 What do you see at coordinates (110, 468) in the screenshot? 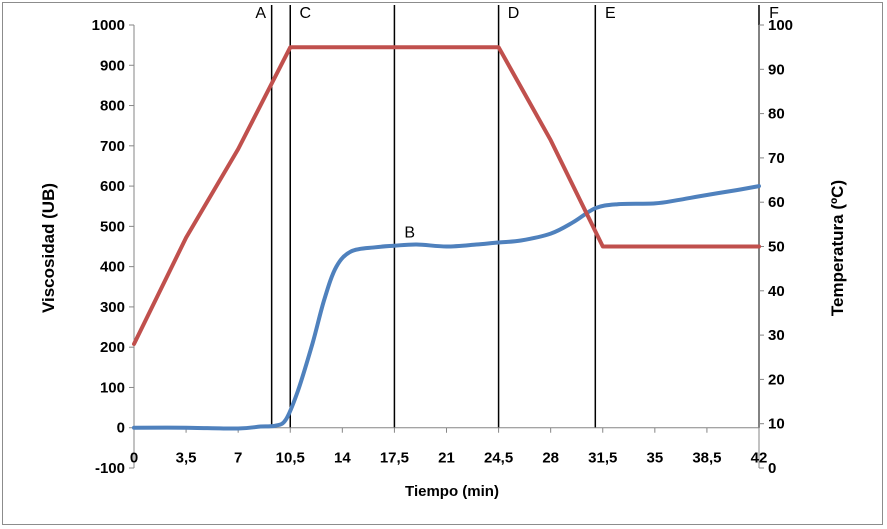
I see `y-tick-label: -100` at bounding box center [110, 468].